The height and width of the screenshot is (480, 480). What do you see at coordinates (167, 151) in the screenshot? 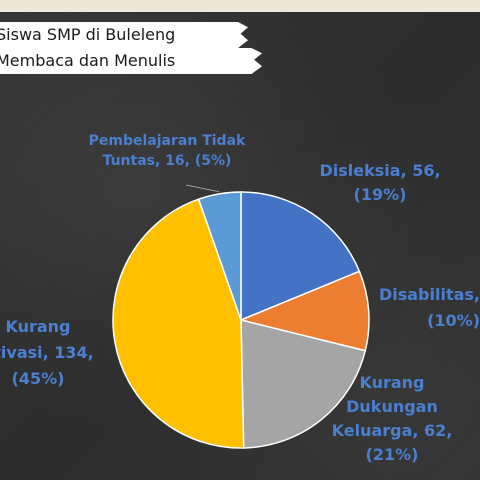
I see `slice-label-pembelajaran-tidak-tuntas: Pembelajaran Tidak Tuntas, 16, (5%)` at bounding box center [167, 151].